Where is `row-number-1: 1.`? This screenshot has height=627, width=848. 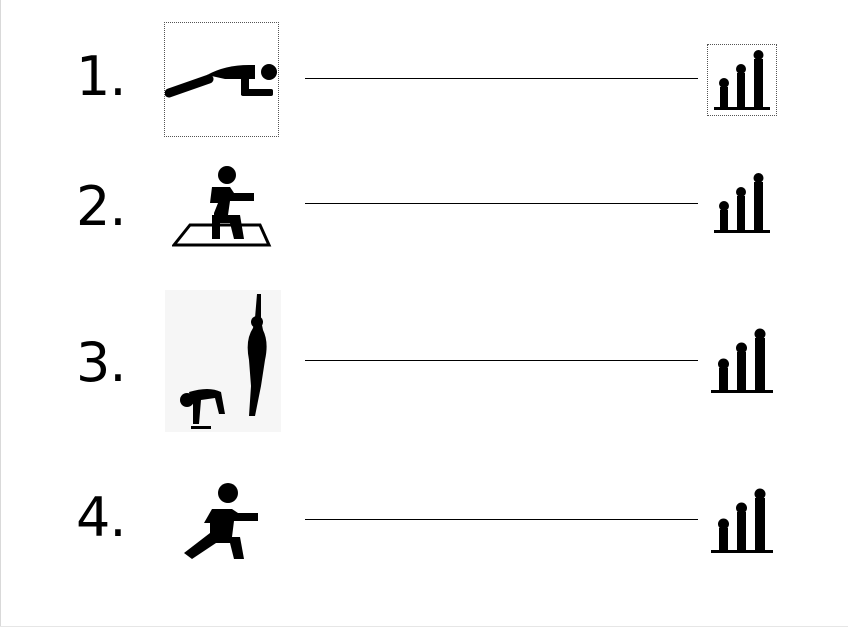
row-number-1: 1. is located at coordinates (101, 76).